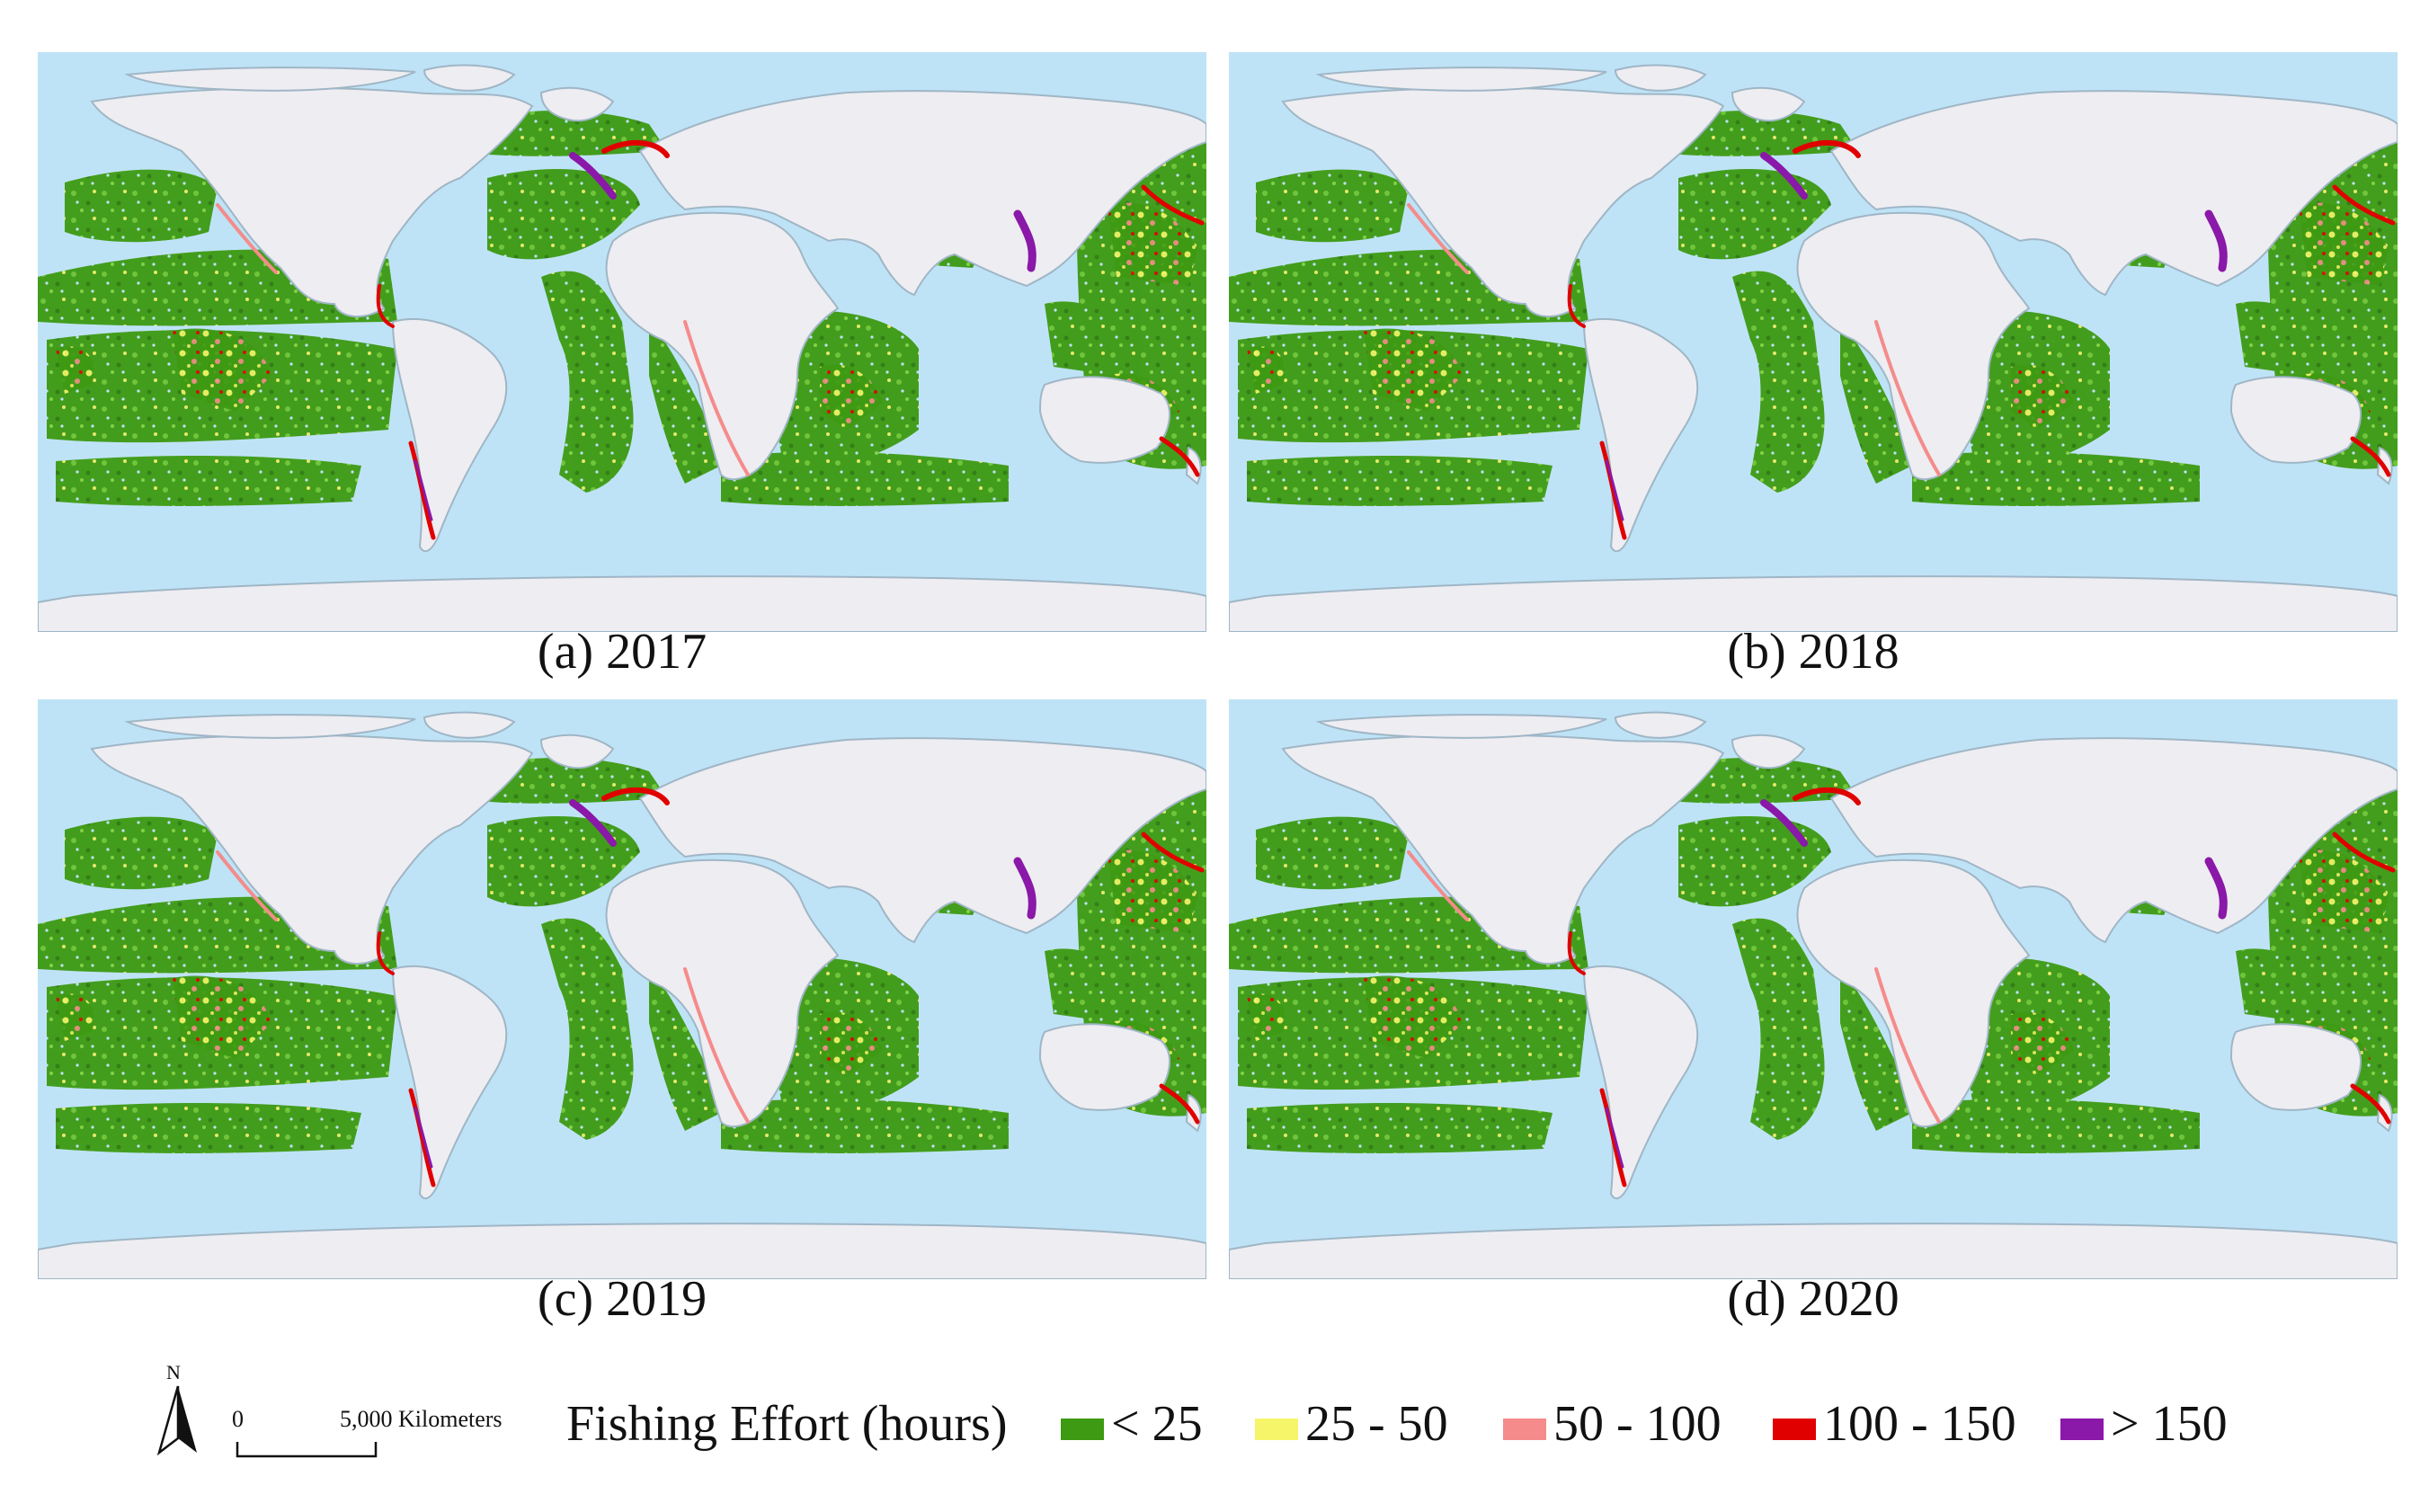 This screenshot has height=1512, width=2429. What do you see at coordinates (177, 1420) in the screenshot?
I see `north-arrow-icon` at bounding box center [177, 1420].